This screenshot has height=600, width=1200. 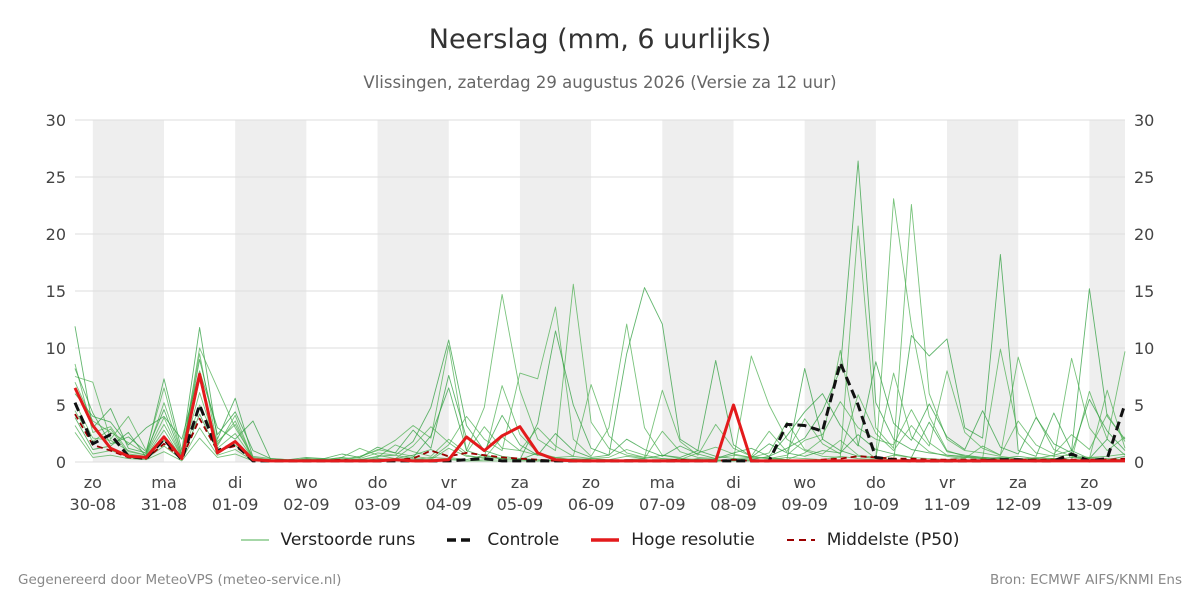 What do you see at coordinates (1018, 504) in the screenshot?
I see `x-tick-date-13: 12-09` at bounding box center [1018, 504].